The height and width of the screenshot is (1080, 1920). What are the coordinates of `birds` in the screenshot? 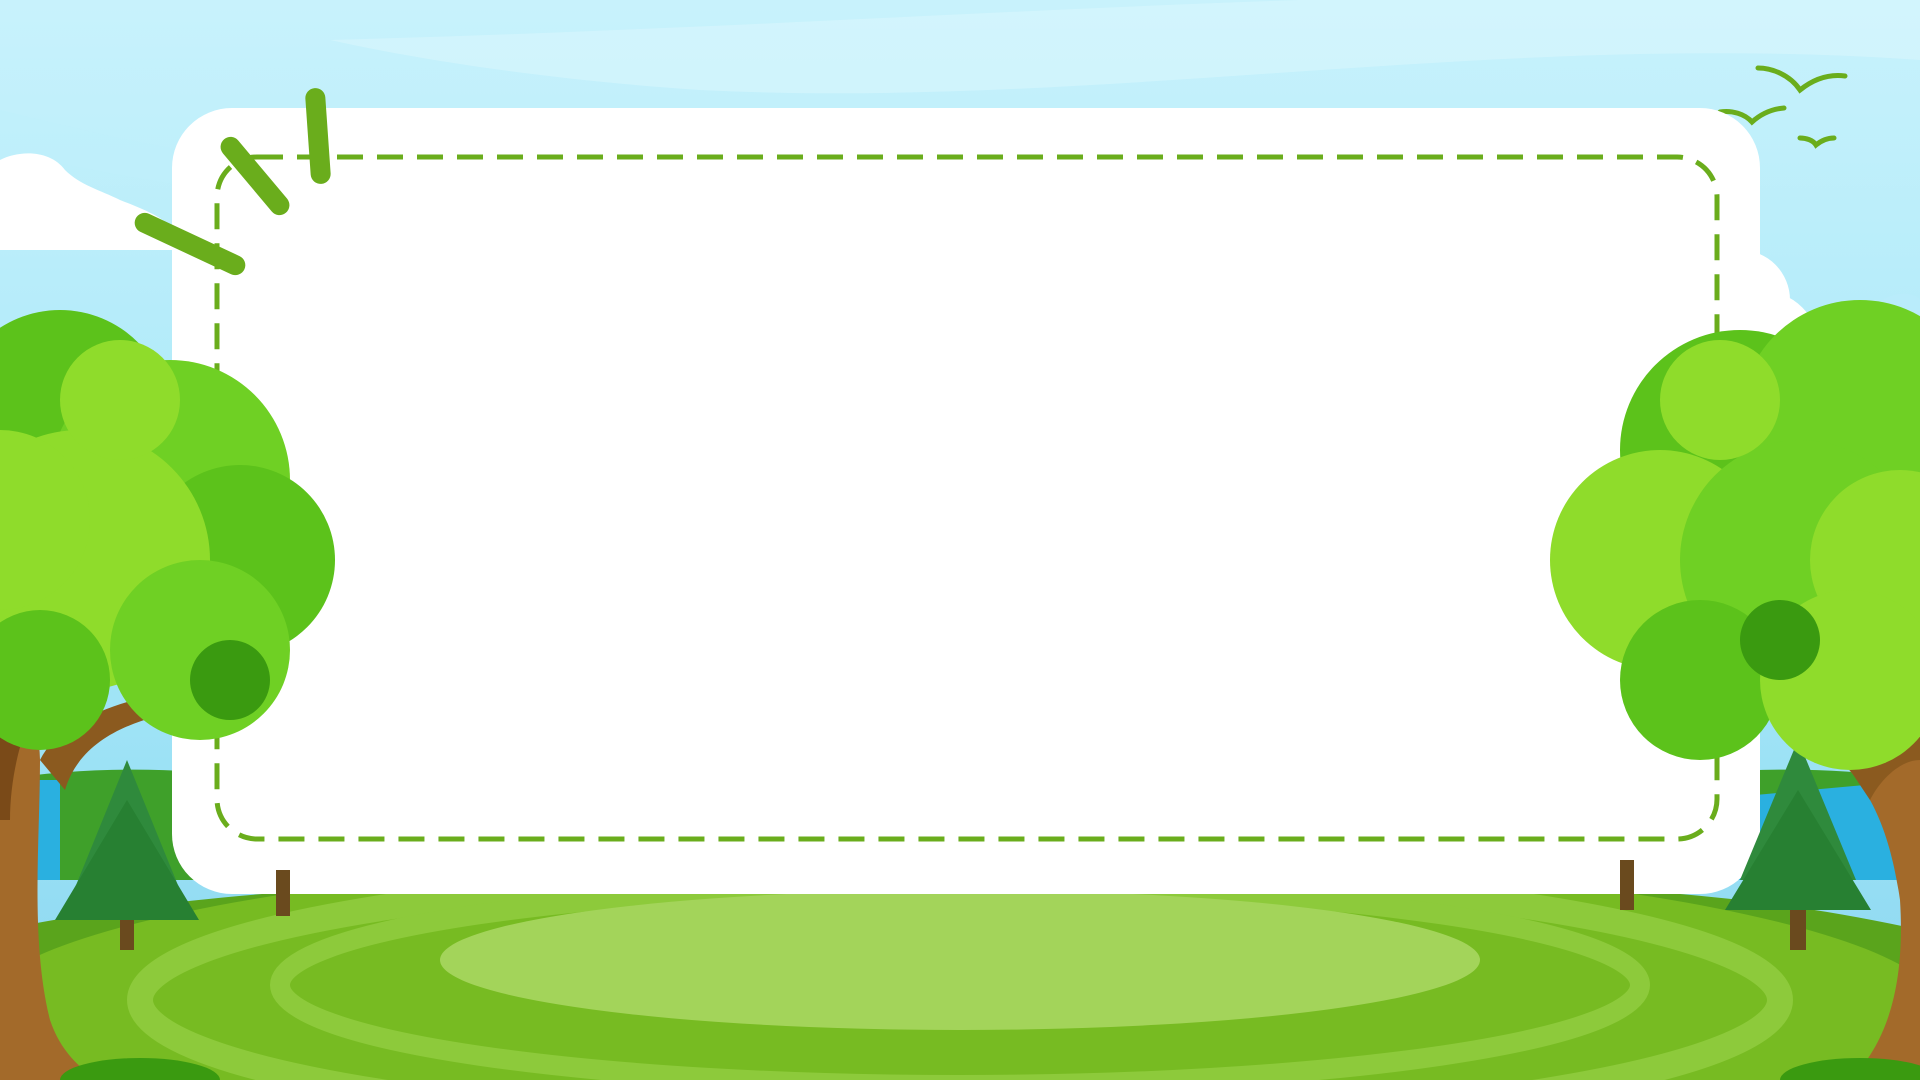 It's located at (1782, 107).